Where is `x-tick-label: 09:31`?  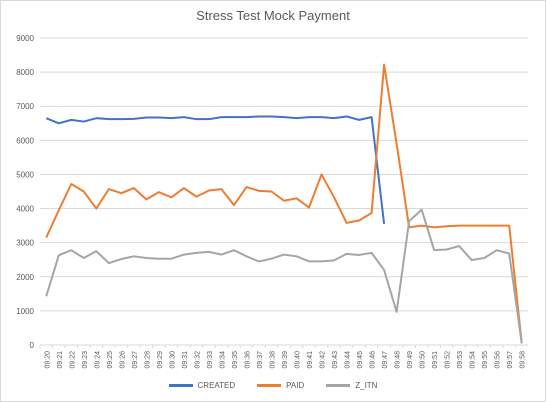
x-tick-label: 09:31 is located at coordinates (185, 360).